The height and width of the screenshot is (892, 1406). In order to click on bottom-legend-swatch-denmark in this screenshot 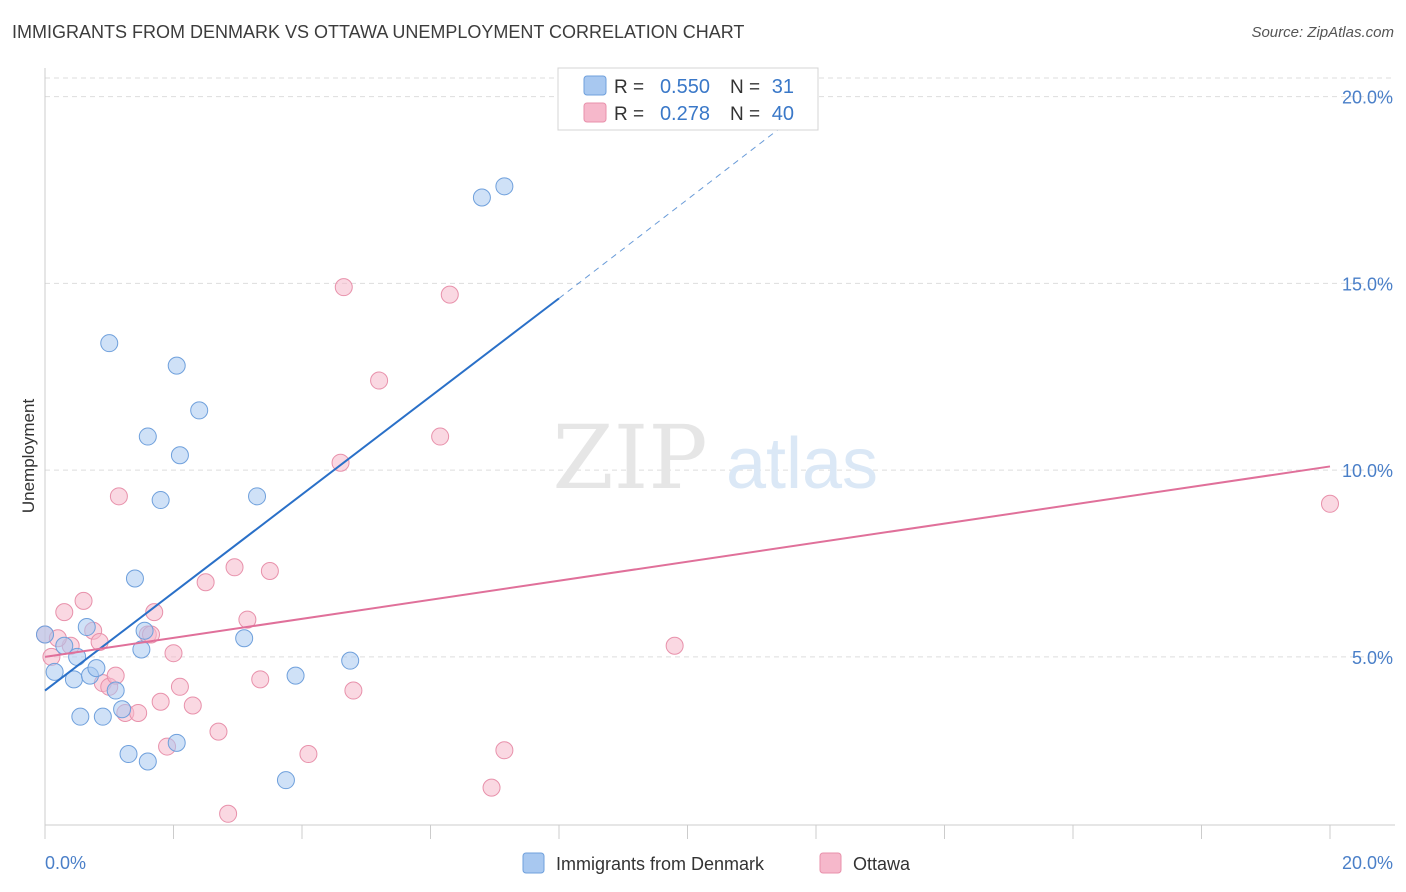, I will do `click(533, 863)`.